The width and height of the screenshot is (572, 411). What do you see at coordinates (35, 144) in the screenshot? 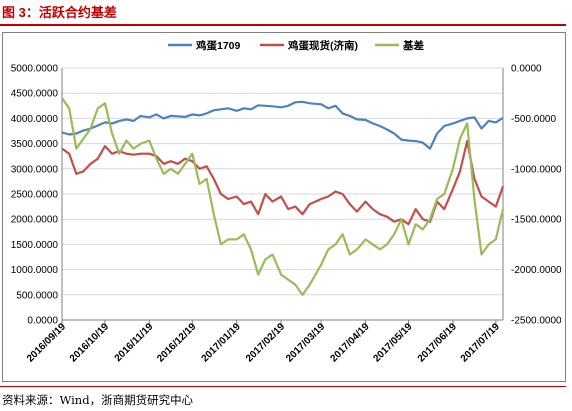
I see `y-left-tick-label: 3500.0000` at bounding box center [35, 144].